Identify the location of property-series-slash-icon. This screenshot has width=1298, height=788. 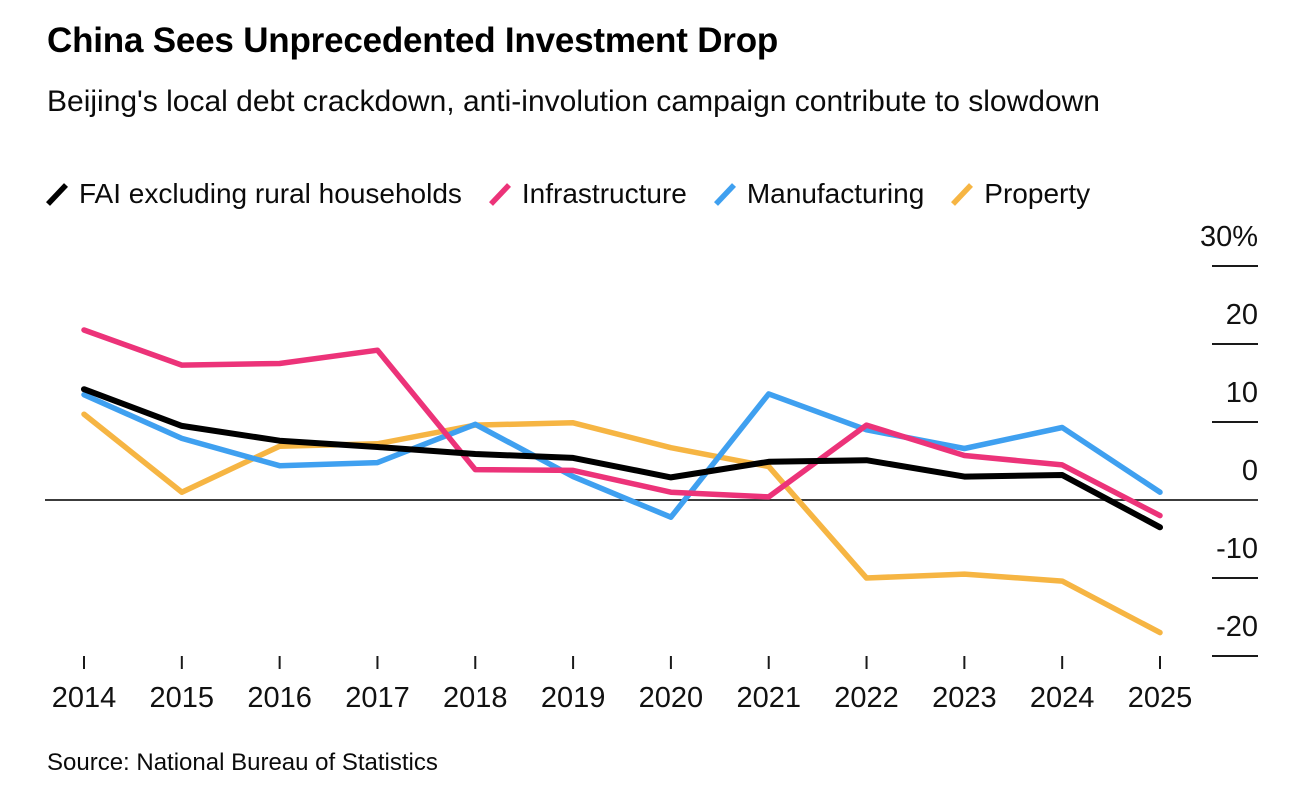
(962, 194).